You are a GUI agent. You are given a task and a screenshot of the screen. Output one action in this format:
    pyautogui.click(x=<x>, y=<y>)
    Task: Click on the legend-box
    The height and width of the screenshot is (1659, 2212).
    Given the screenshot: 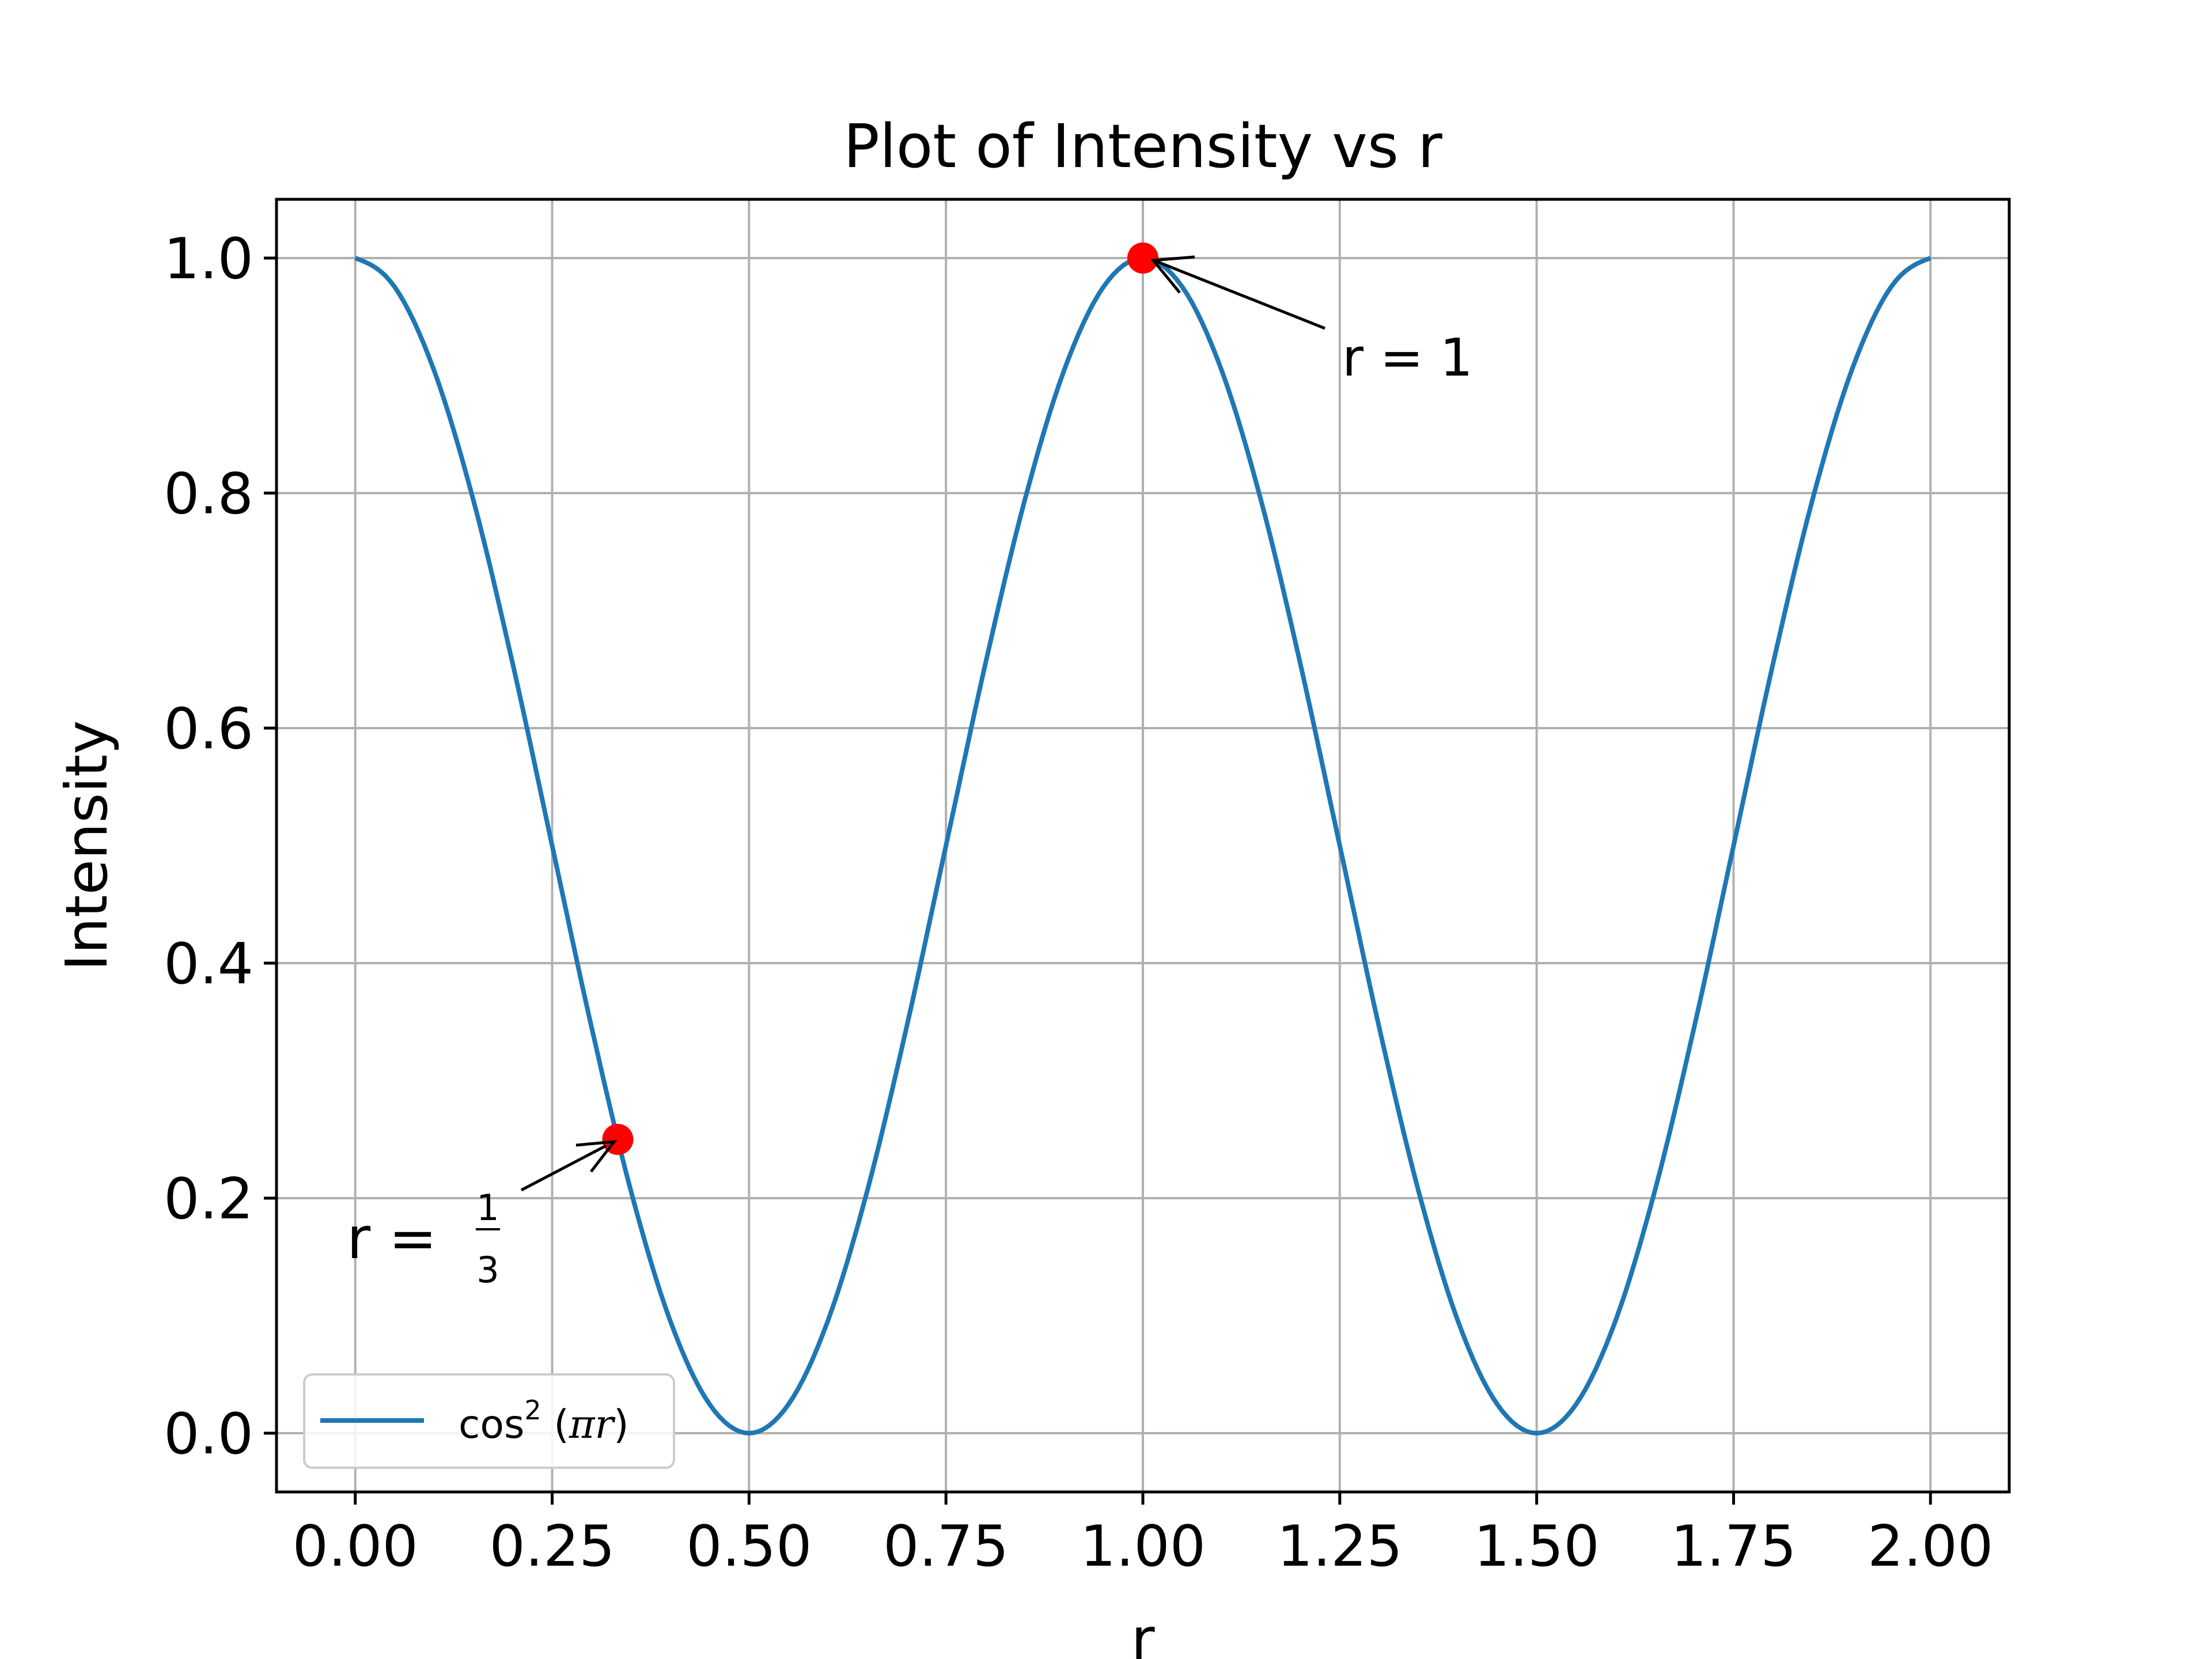 What is the action you would take?
    pyautogui.click(x=489, y=1421)
    